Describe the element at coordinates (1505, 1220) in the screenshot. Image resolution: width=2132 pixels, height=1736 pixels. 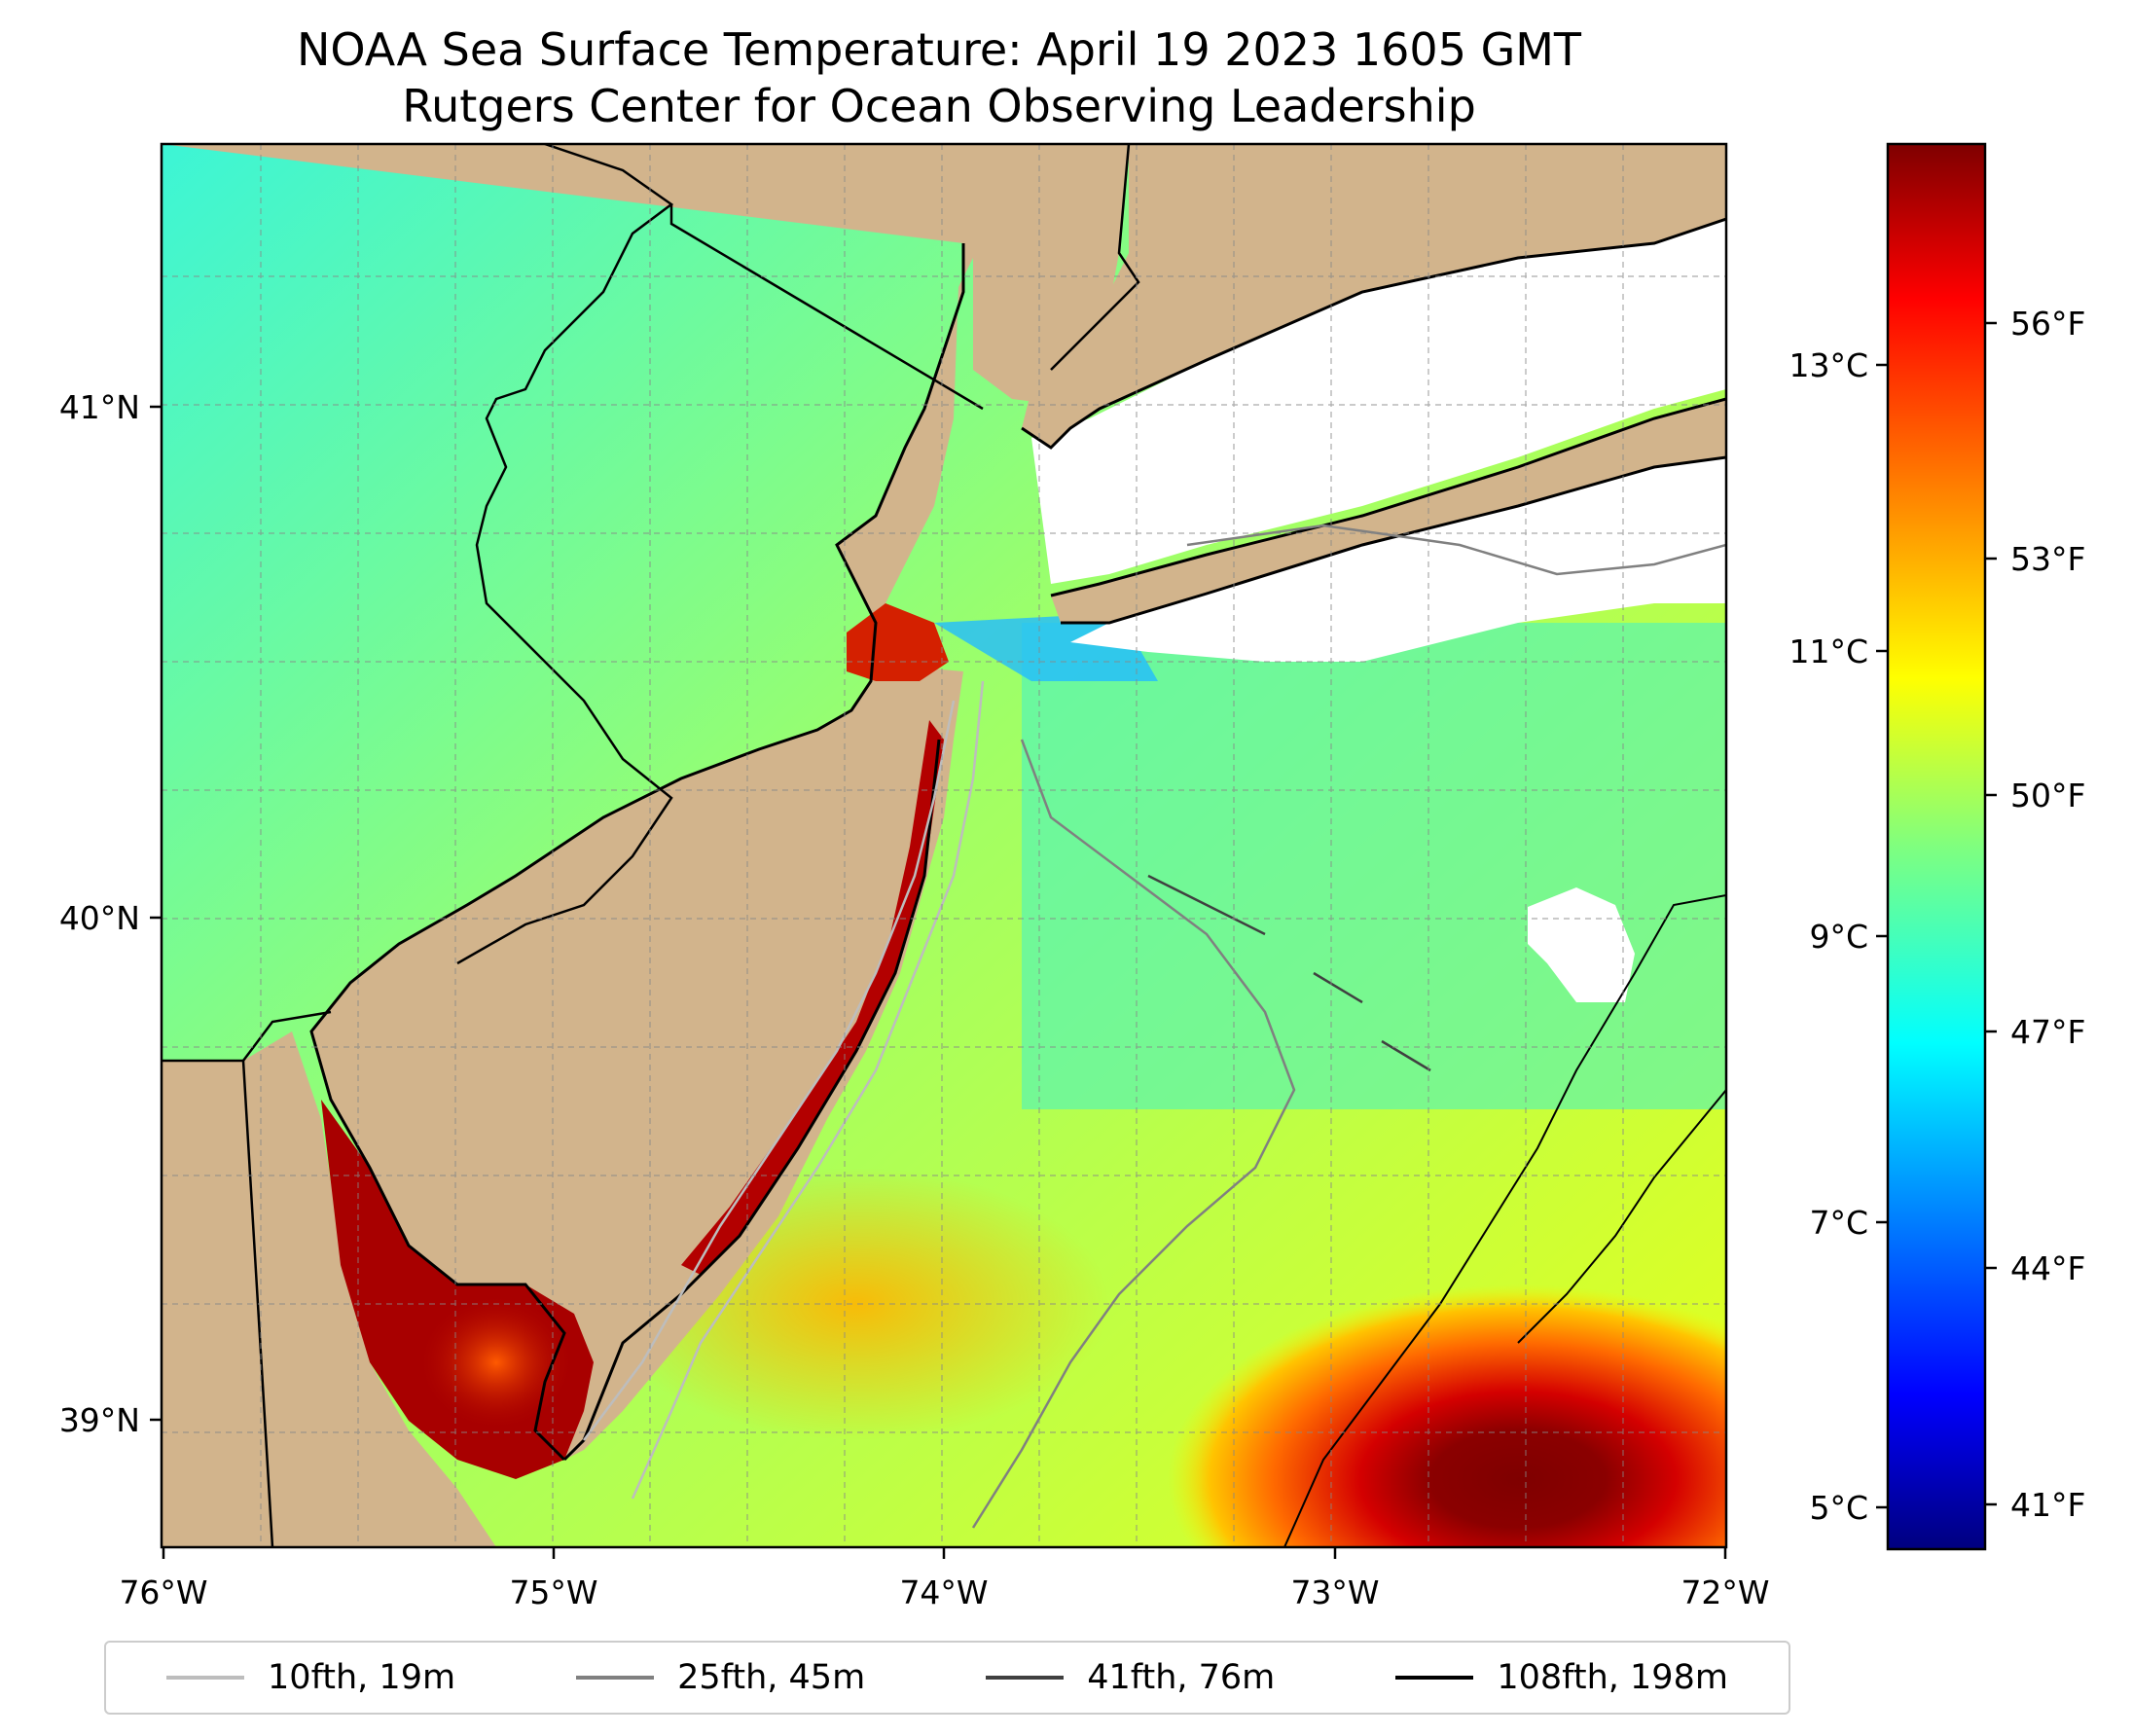
I see `isobath-198m` at that location.